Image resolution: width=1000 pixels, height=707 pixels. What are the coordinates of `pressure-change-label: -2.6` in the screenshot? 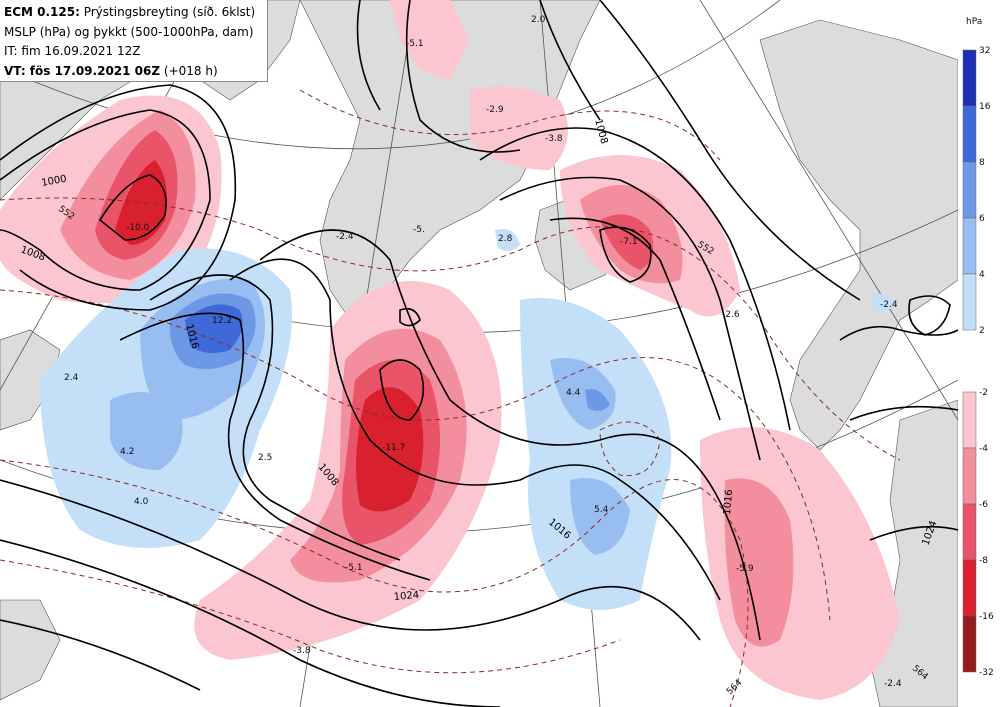 It's located at (731, 315).